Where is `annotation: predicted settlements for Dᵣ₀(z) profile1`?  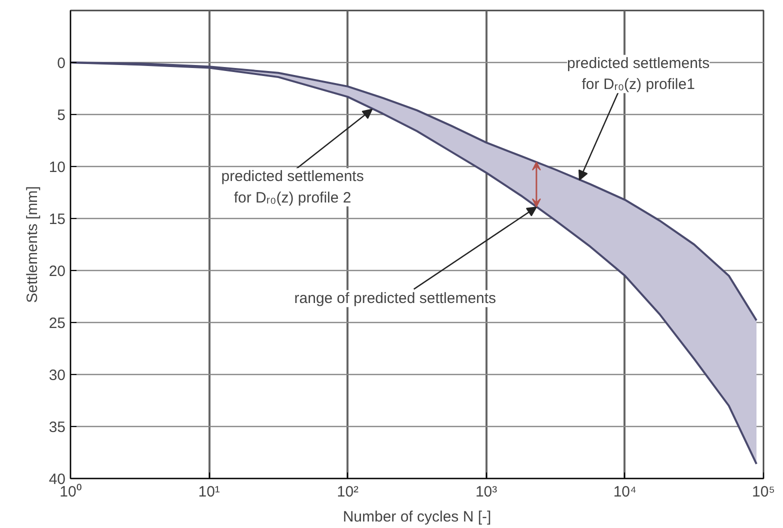
annotation: predicted settlements for Dᵣ₀(z) profile1 is located at coordinates (638, 74).